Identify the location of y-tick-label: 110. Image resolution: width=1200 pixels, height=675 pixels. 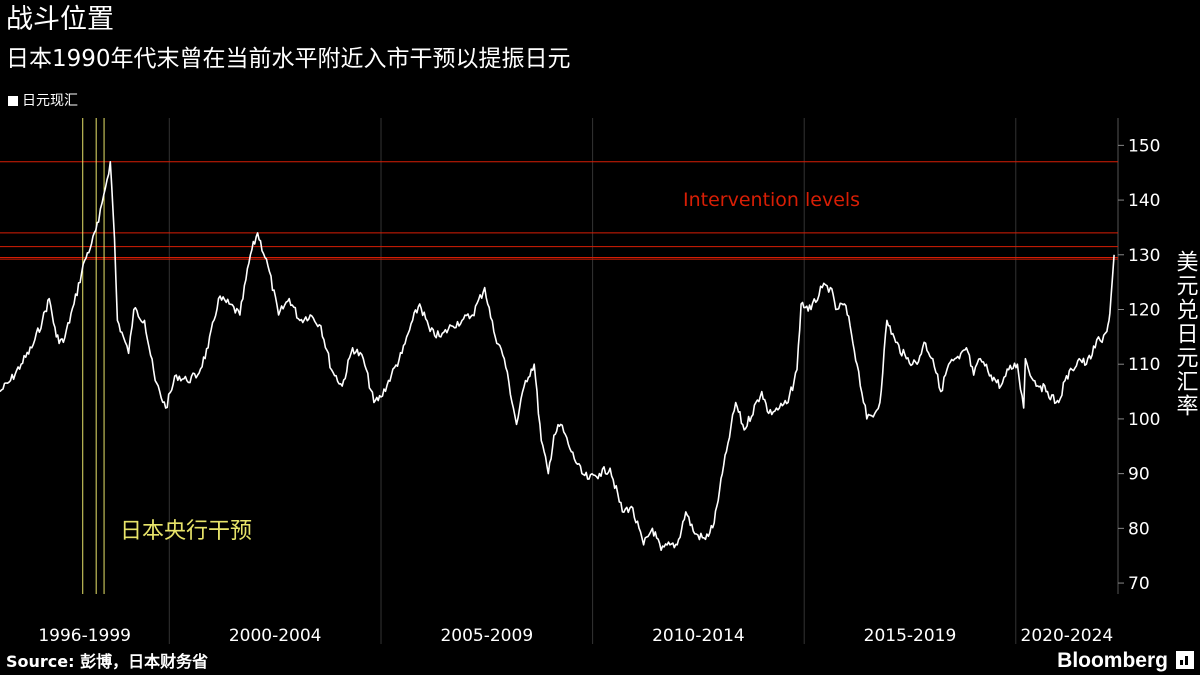
(1144, 365).